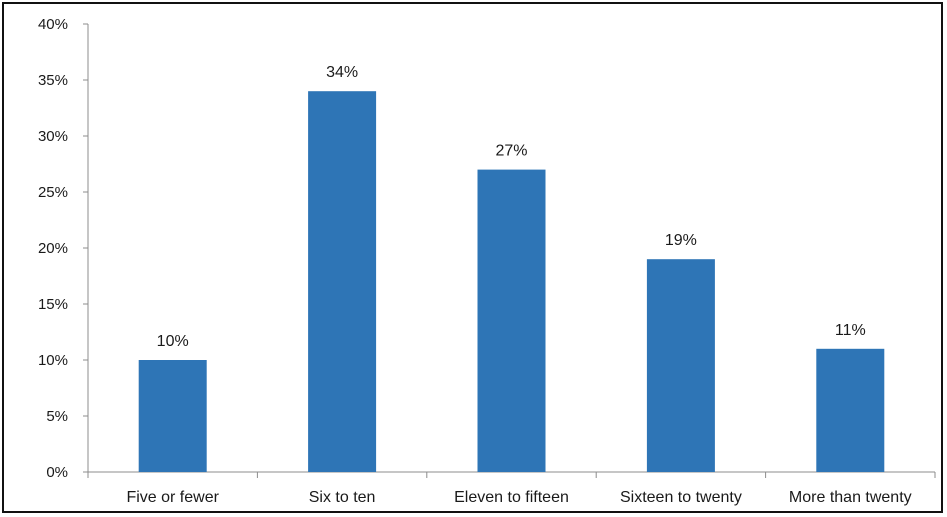  Describe the element at coordinates (53, 248) in the screenshot. I see `y-tick-label: 20%` at that location.